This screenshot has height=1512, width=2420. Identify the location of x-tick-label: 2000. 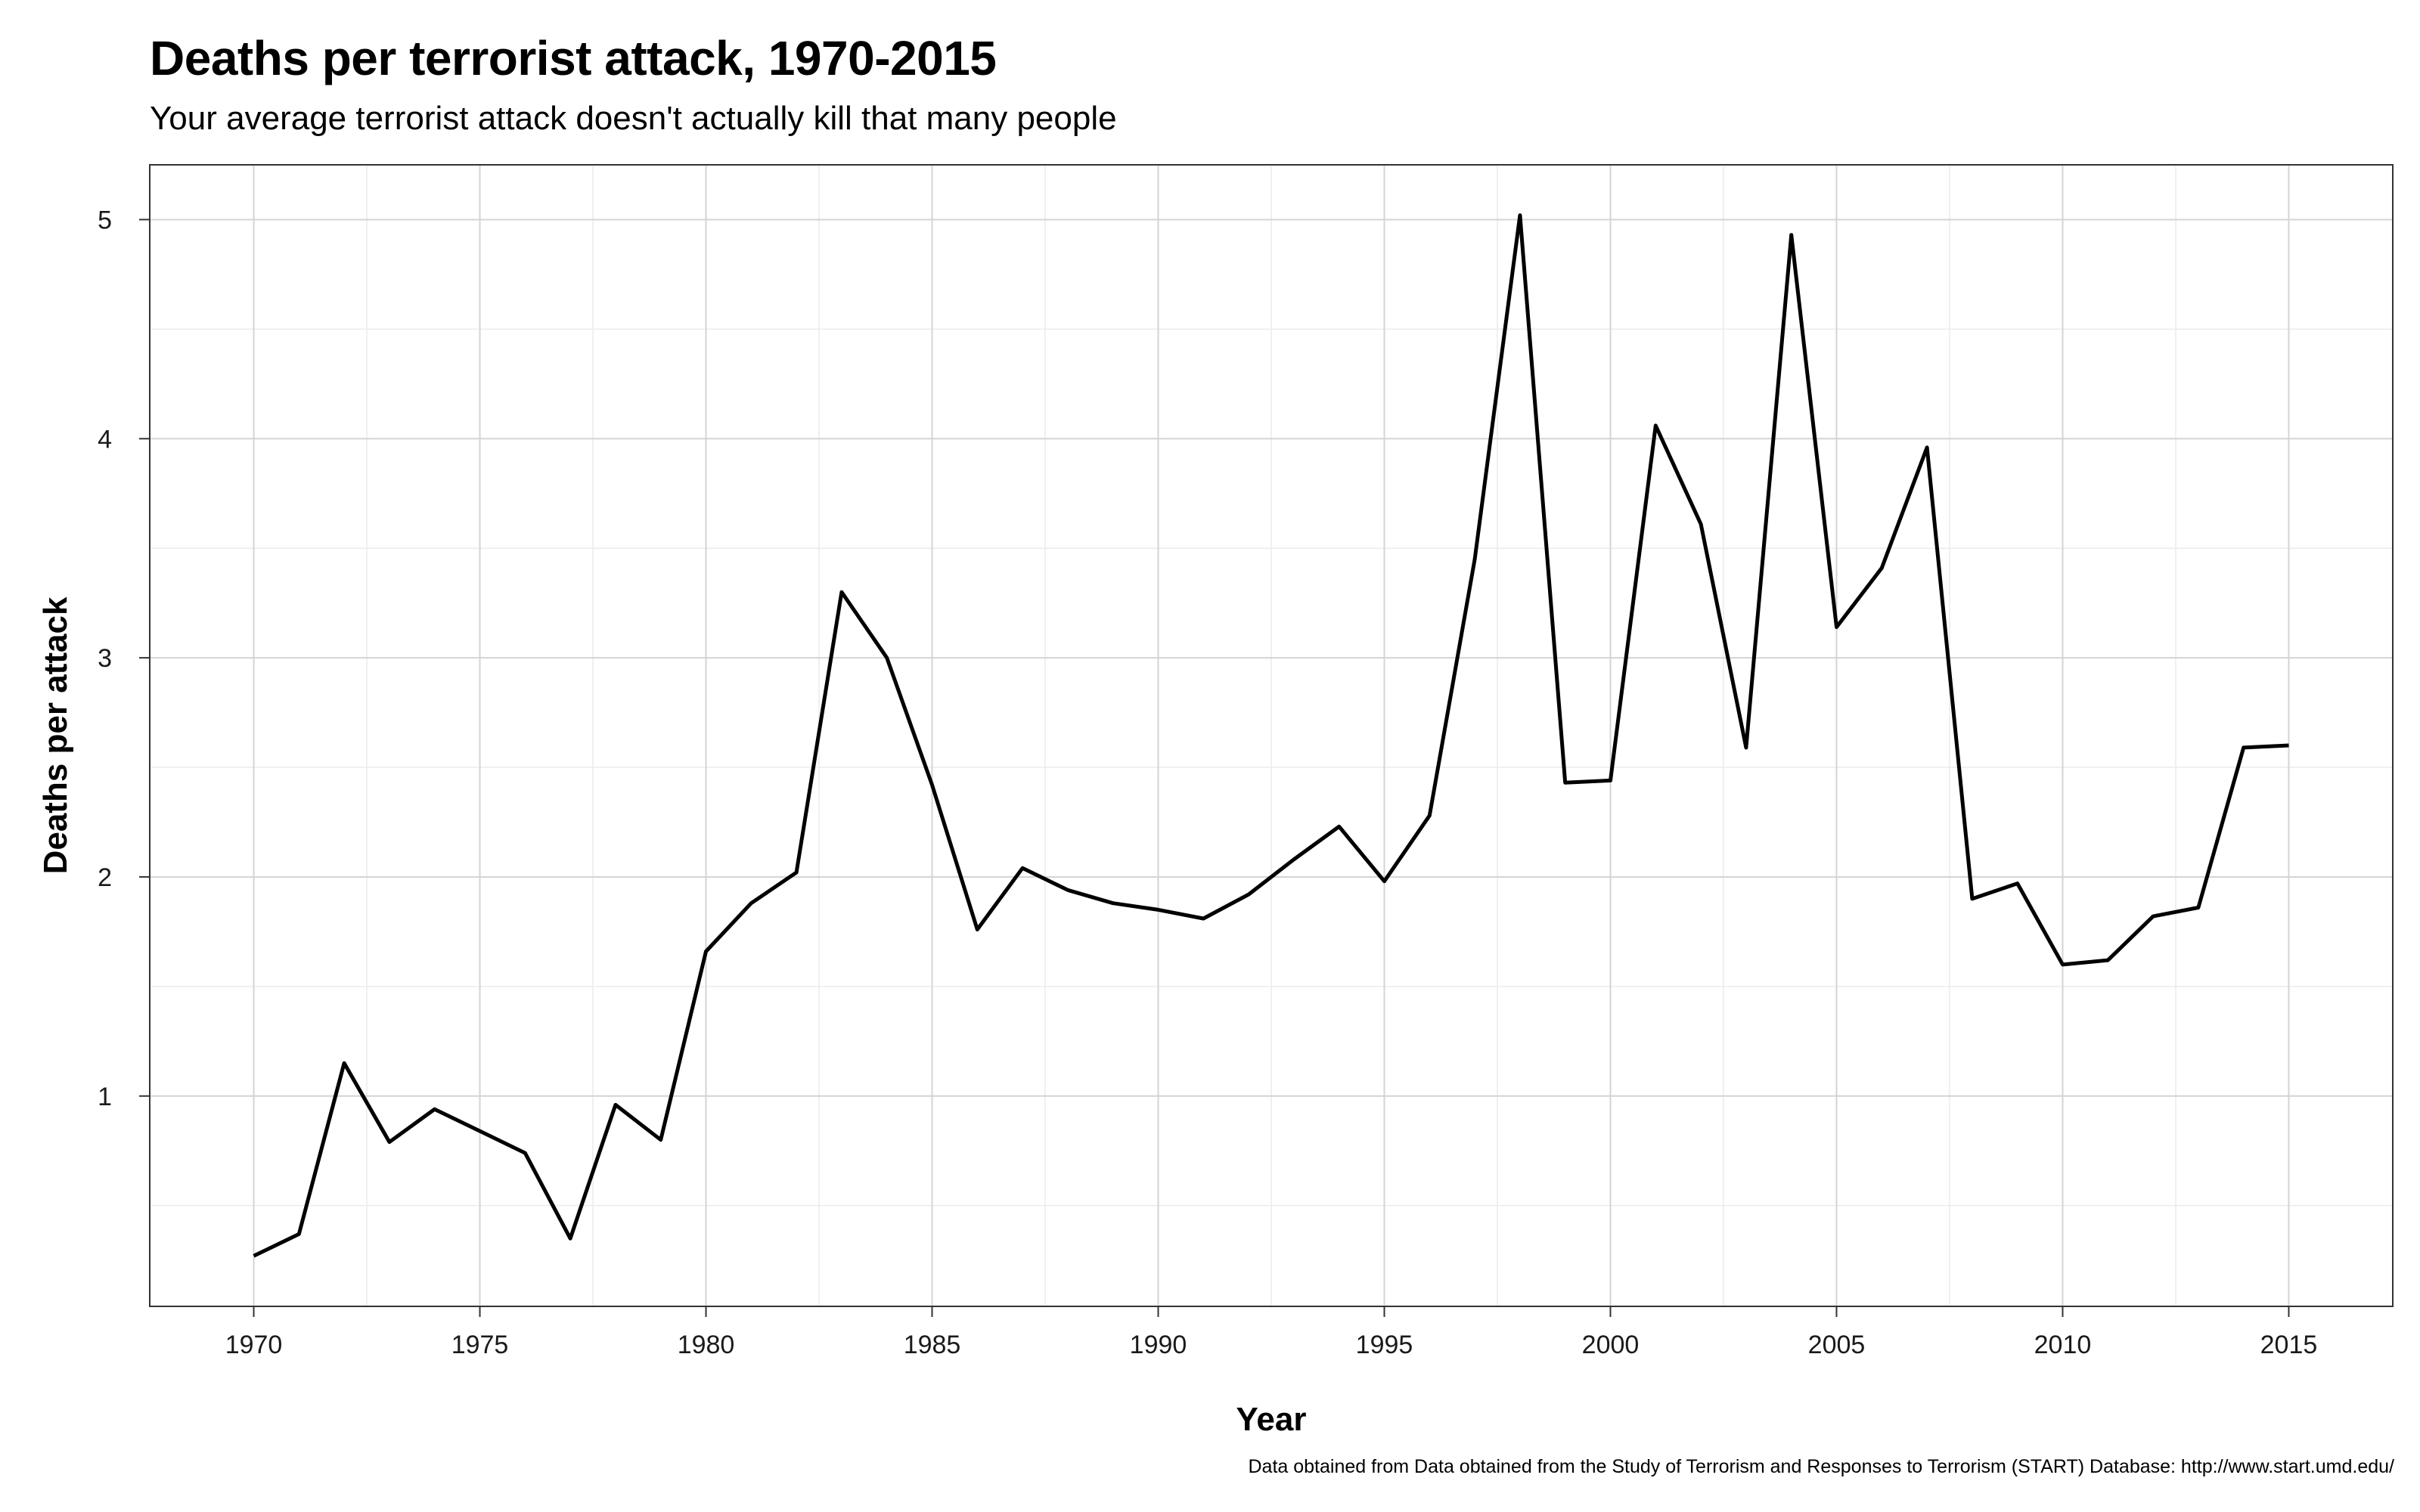
(1611, 1345).